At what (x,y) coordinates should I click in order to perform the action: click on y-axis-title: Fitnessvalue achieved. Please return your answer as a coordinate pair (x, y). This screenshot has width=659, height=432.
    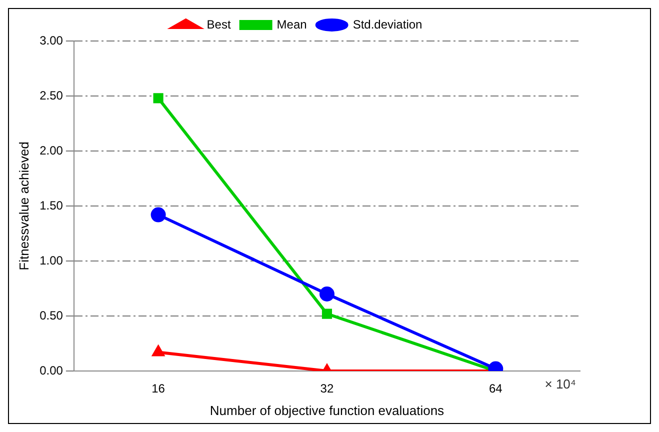
    Looking at the image, I should click on (24, 206).